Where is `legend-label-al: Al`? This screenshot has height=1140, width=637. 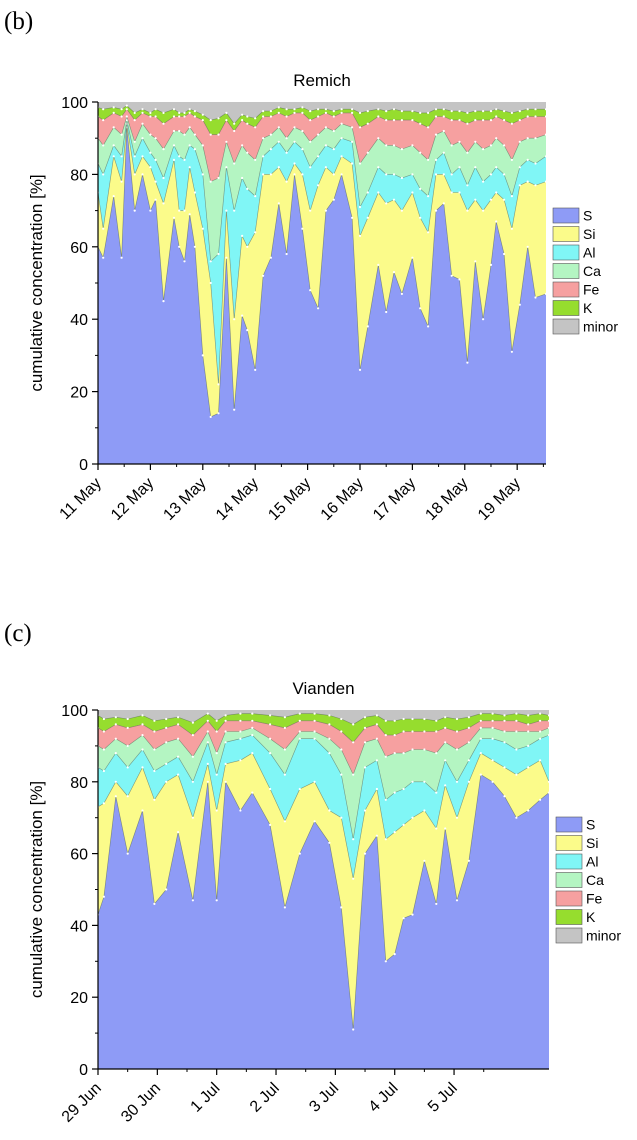 legend-label-al: Al is located at coordinates (589, 253).